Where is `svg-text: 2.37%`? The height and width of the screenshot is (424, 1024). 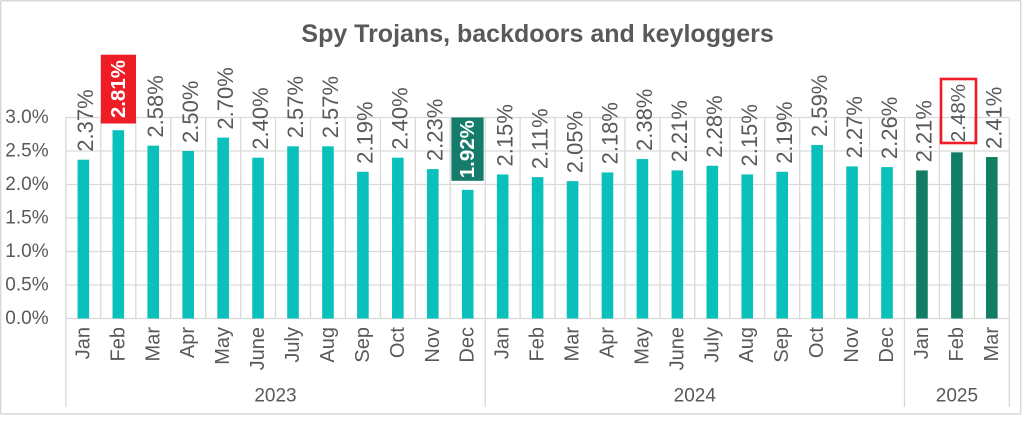
svg-text: 2.37% is located at coordinates (85, 120).